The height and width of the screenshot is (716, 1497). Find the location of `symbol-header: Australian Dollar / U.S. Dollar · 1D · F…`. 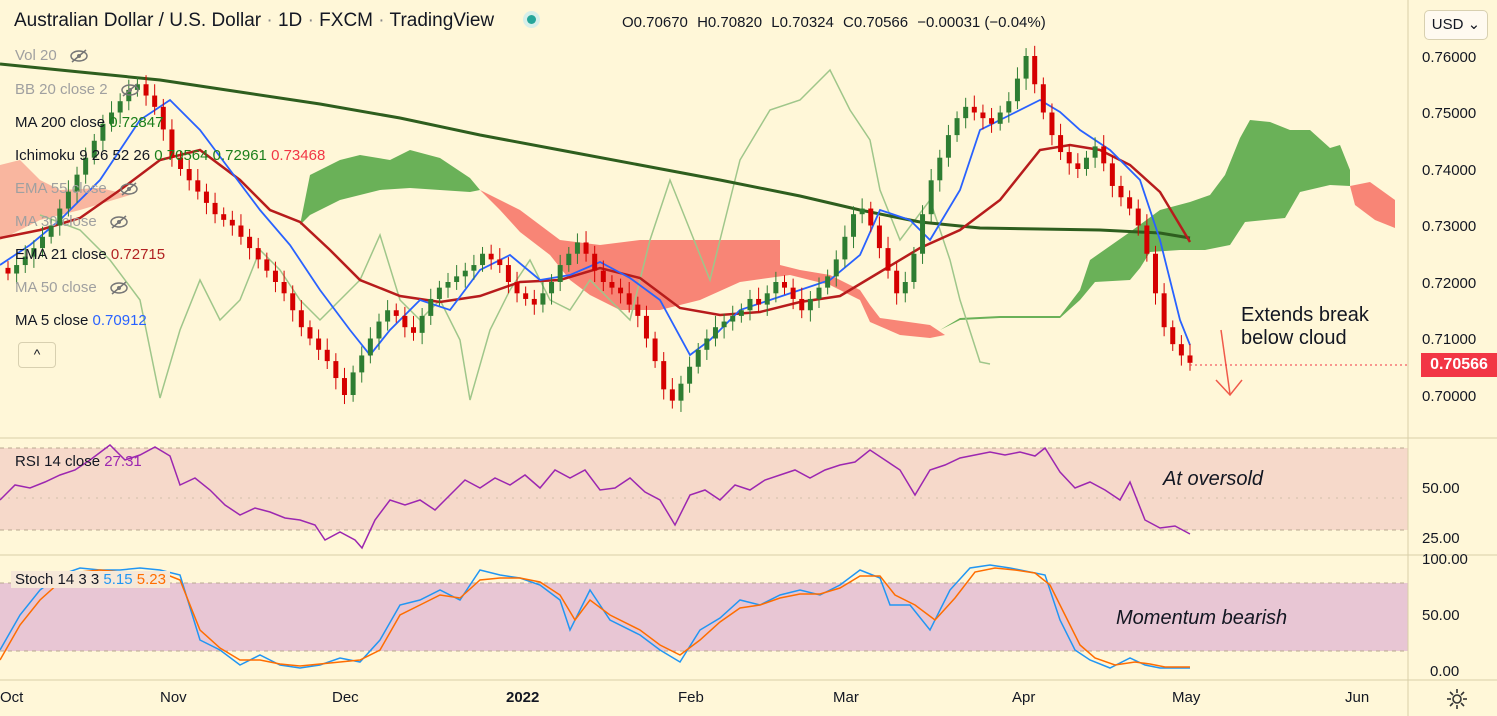

symbol-header: Australian Dollar / U.S. Dollar · 1D · F… is located at coordinates (280, 21).